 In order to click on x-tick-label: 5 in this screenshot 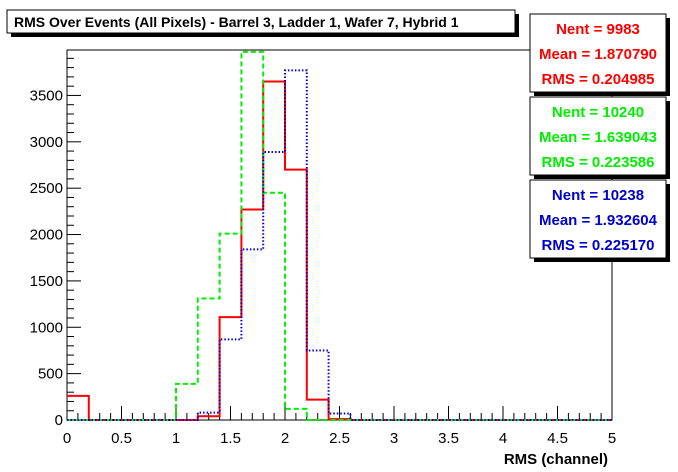, I will do `click(612, 438)`.